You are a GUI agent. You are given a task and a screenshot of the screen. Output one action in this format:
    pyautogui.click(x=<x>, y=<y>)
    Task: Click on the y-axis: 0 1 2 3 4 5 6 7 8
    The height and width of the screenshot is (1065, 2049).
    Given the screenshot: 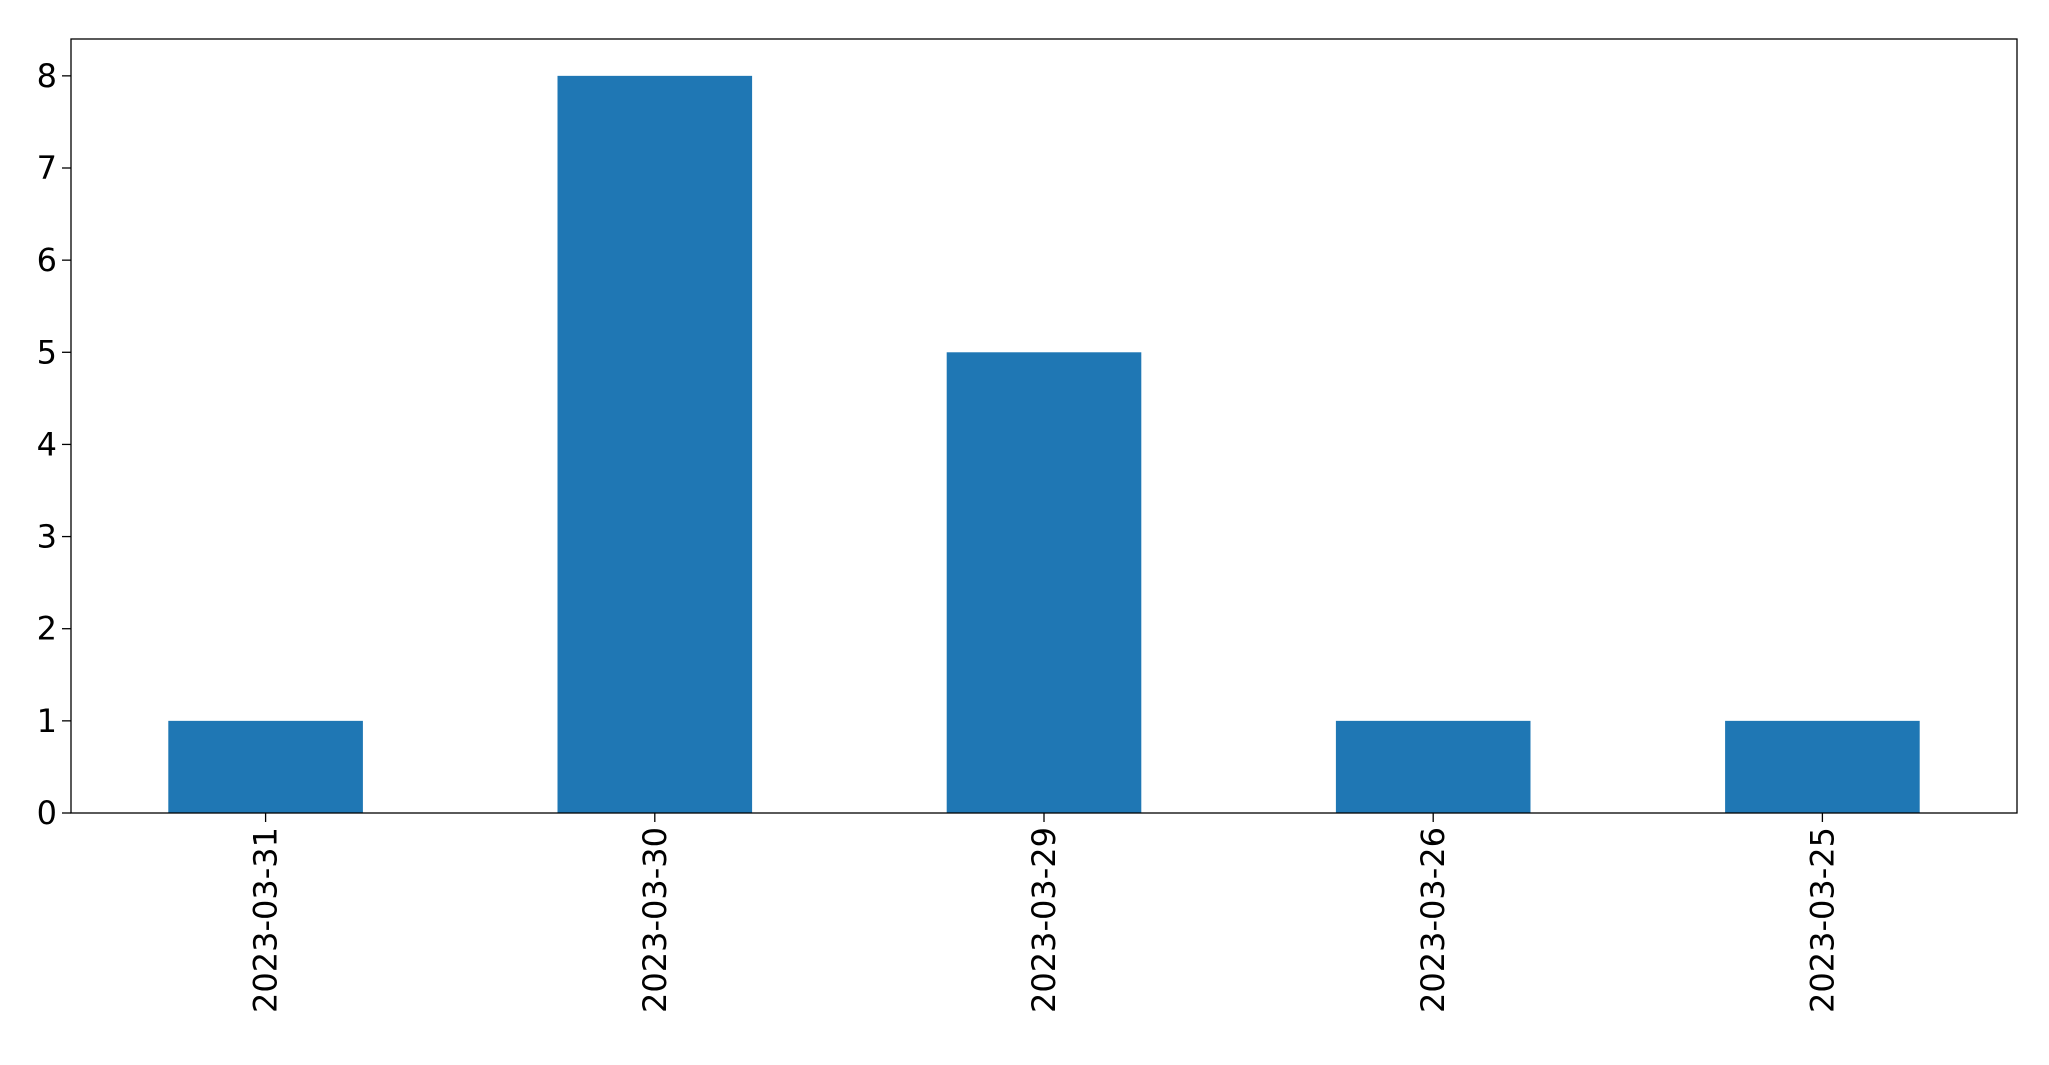 What is the action you would take?
    pyautogui.click(x=54, y=444)
    